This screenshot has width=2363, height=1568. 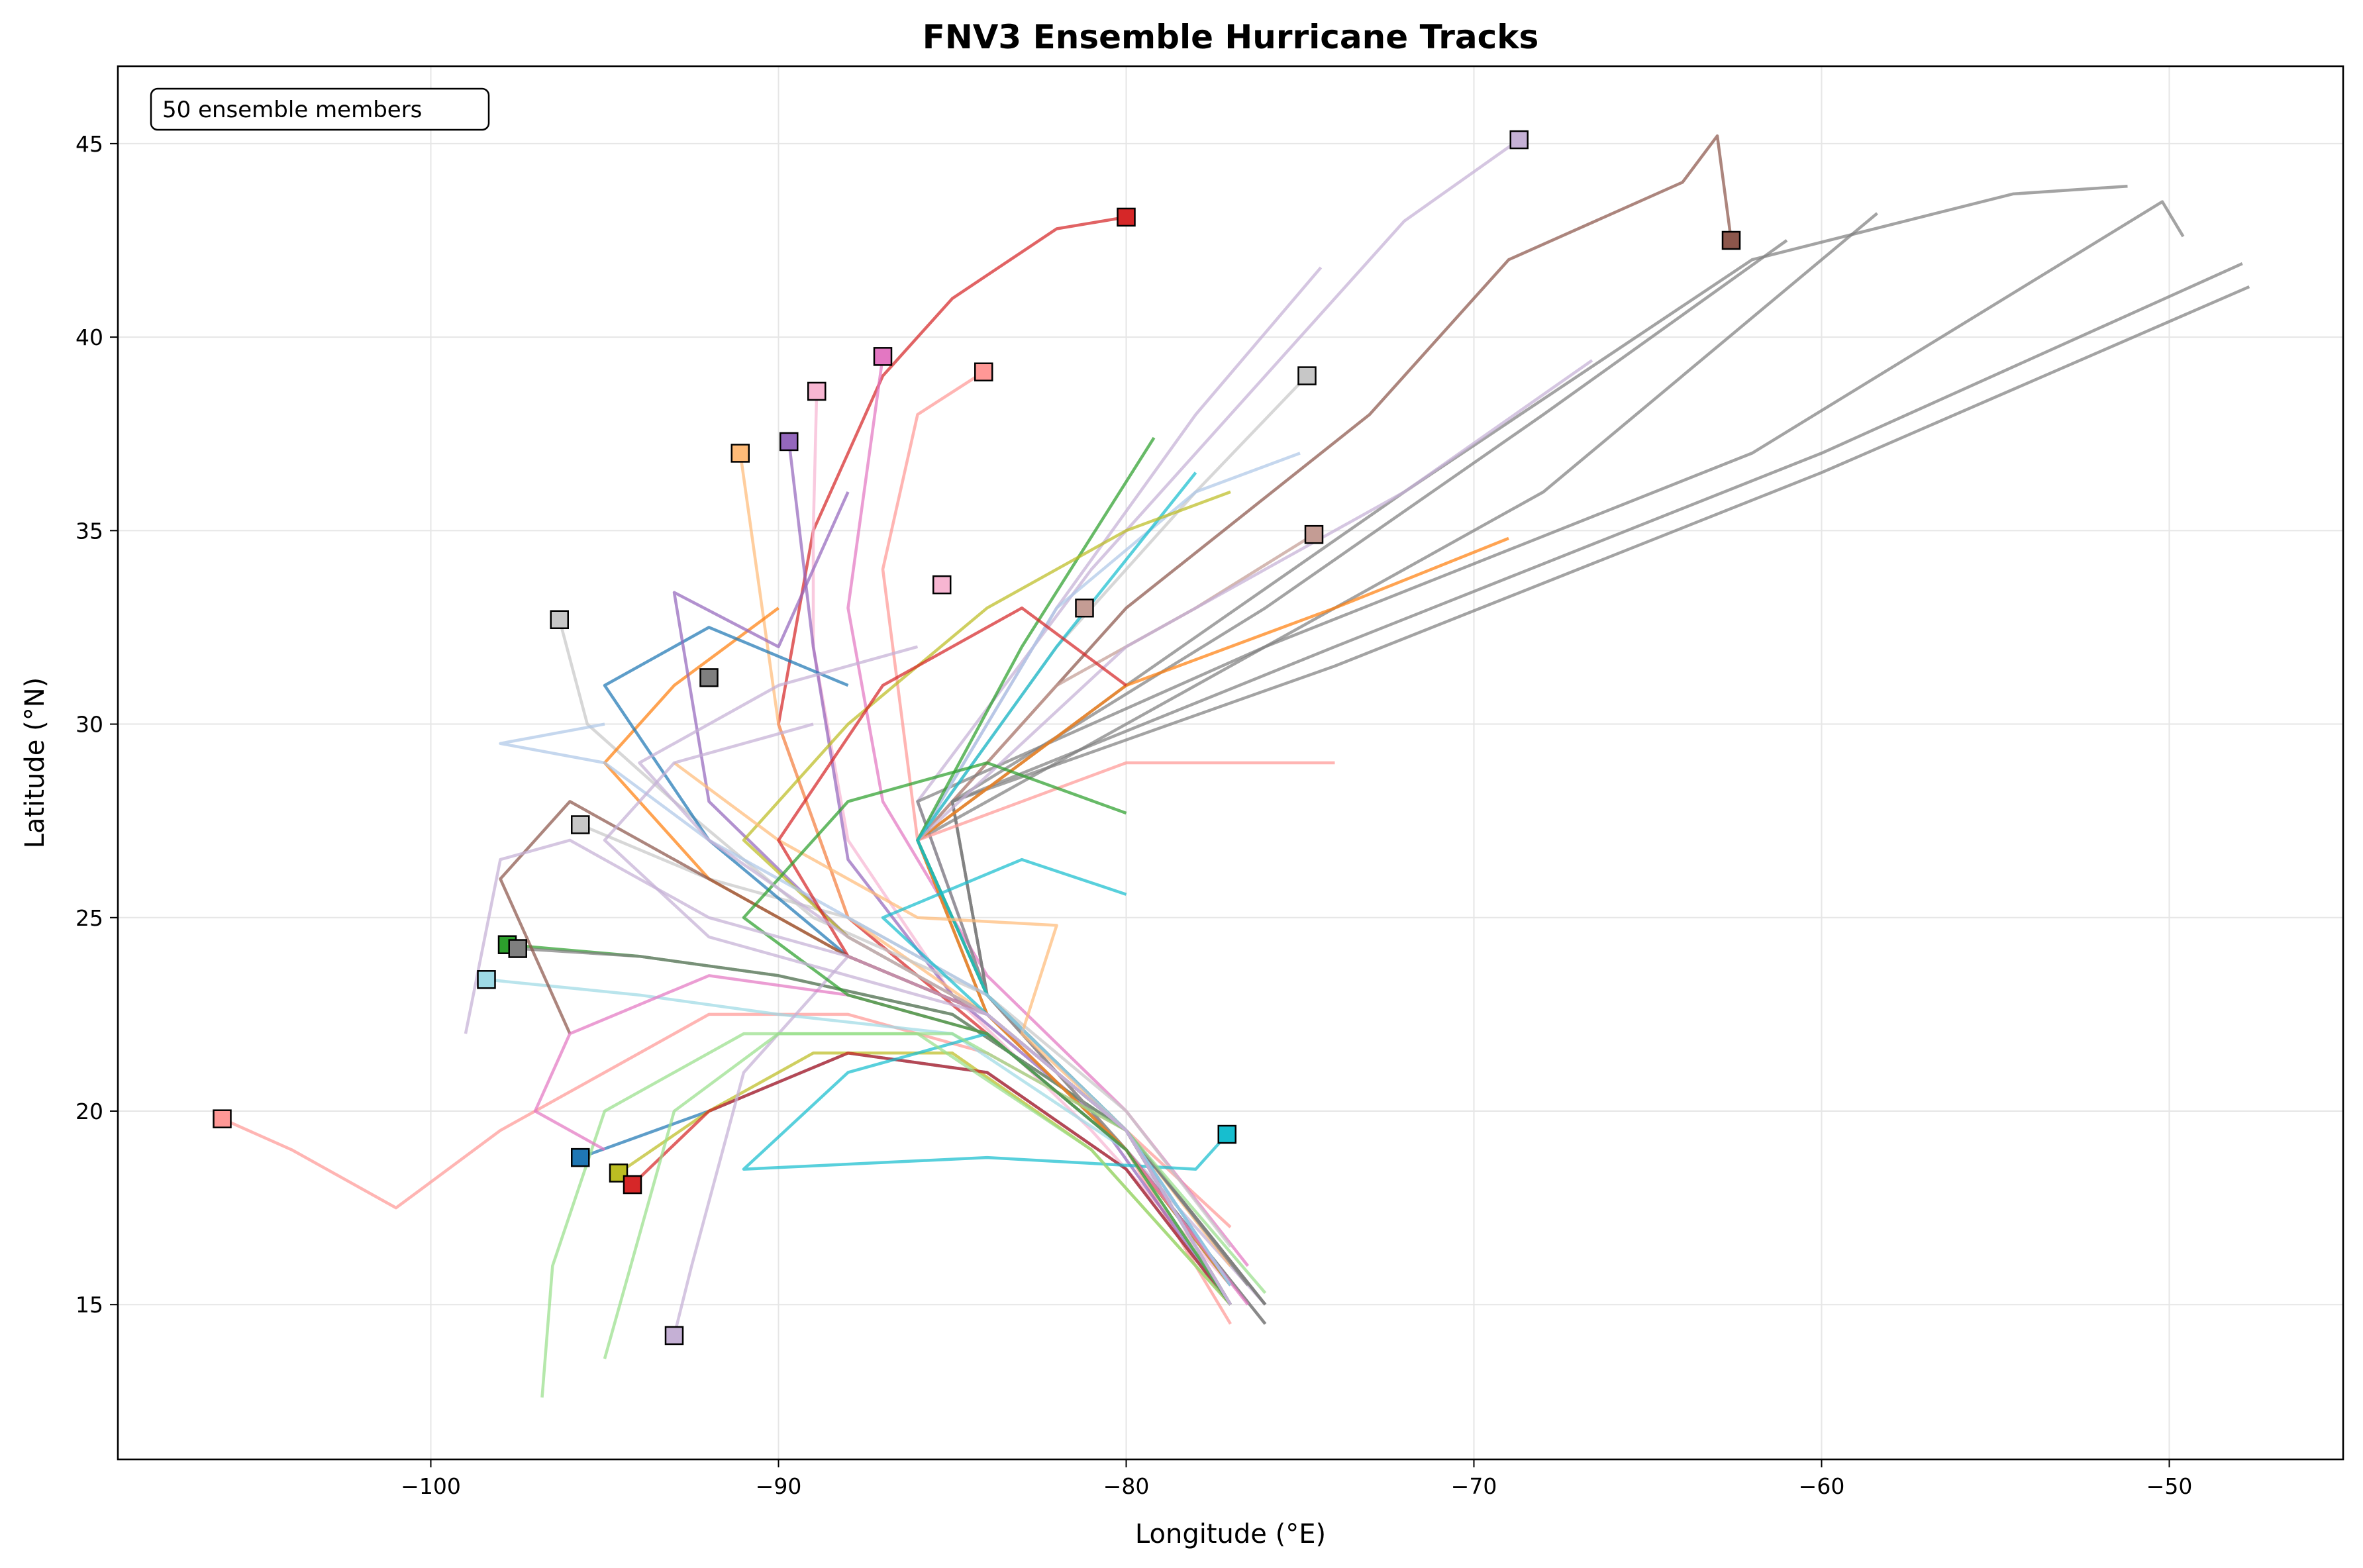 I want to click on y-tick-label: 20, so click(x=89, y=1111).